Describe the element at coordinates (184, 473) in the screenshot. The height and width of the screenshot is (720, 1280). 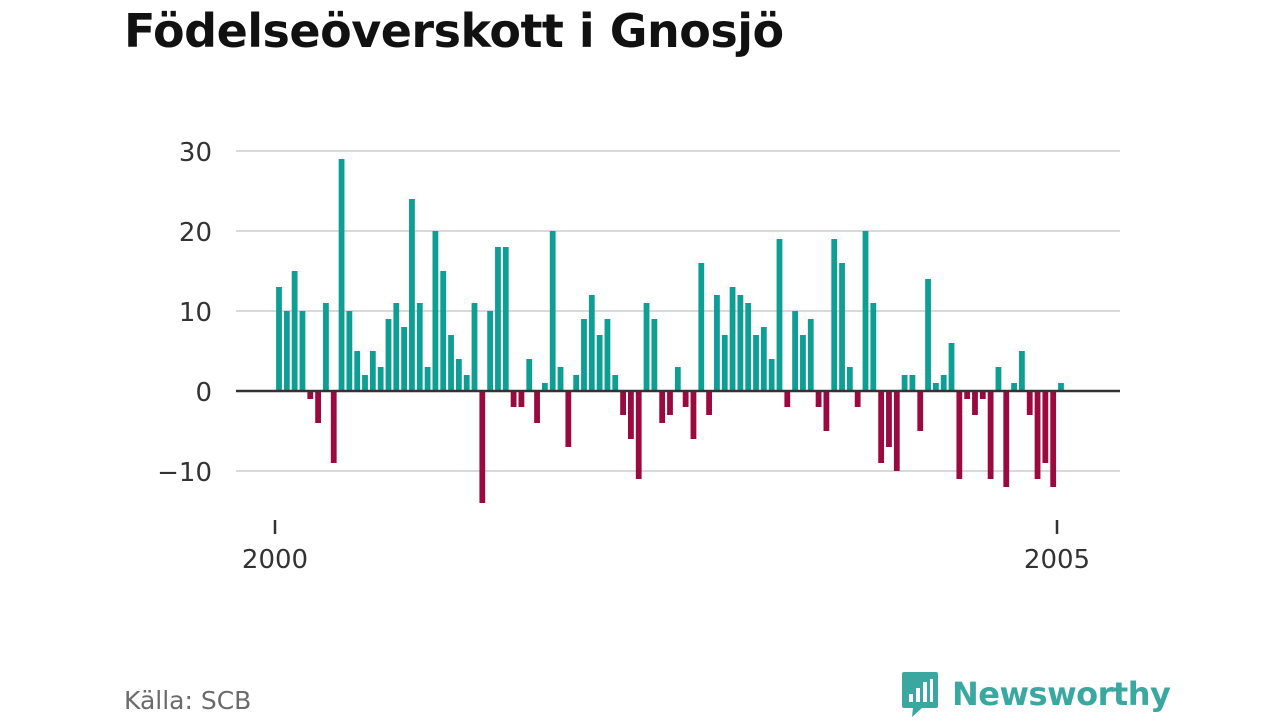
I see `y-tick-label: −10` at that location.